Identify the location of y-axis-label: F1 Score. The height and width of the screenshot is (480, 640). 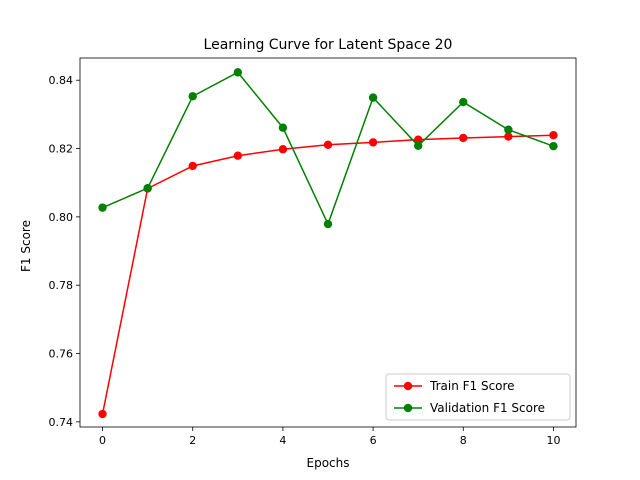
(26, 246).